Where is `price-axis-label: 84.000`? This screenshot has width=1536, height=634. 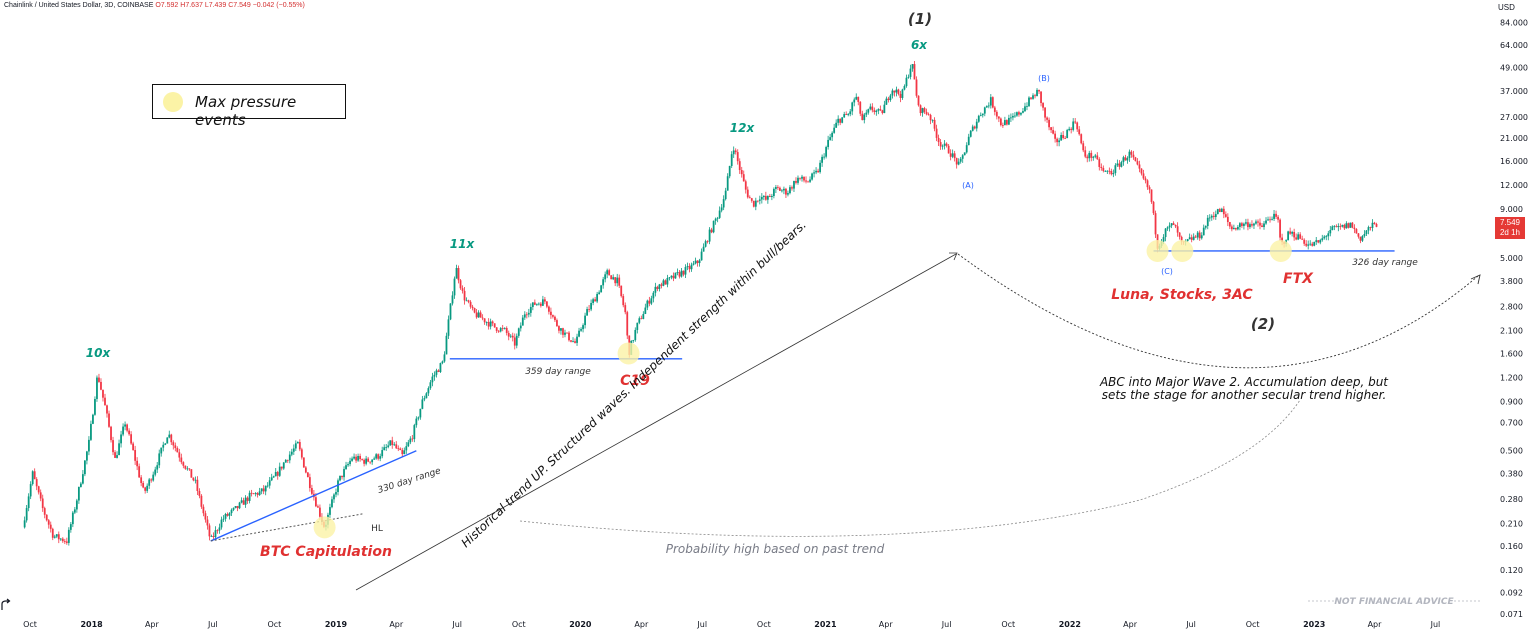
price-axis-label: 84.000 is located at coordinates (1514, 22).